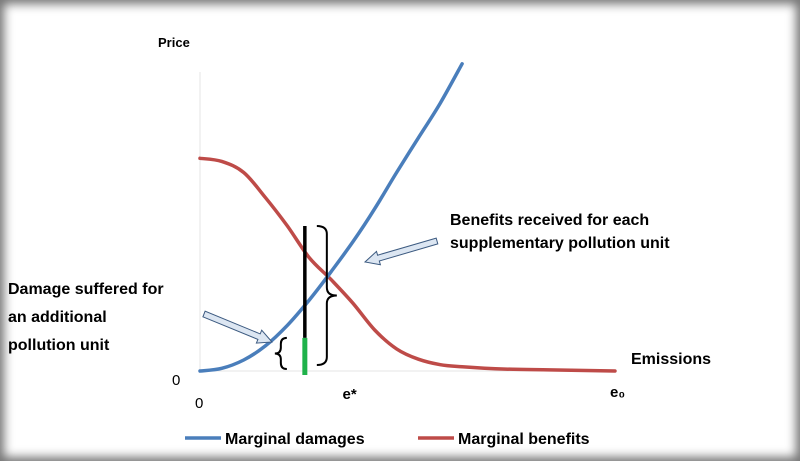 The width and height of the screenshot is (800, 461). Describe the element at coordinates (59, 345) in the screenshot. I see `damage-annotation-line-3: pollution unit` at that location.